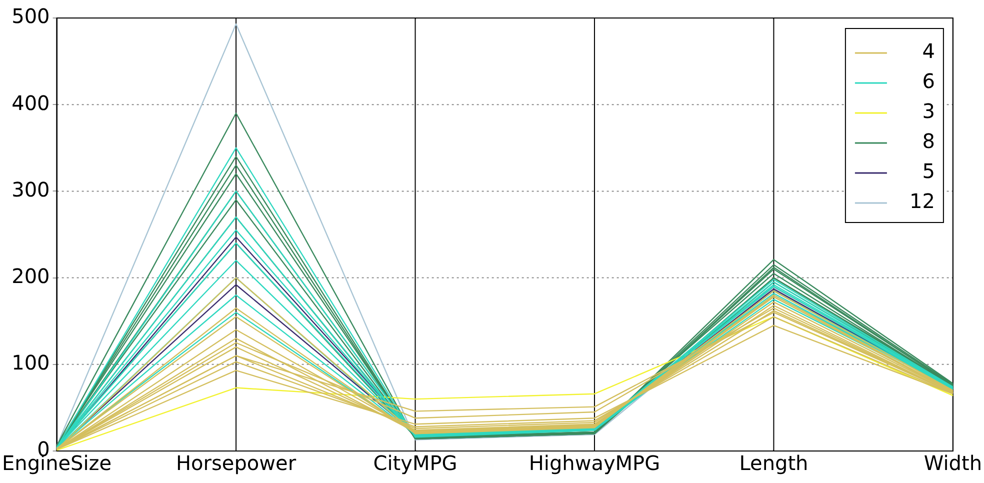  What do you see at coordinates (31, 16) in the screenshot?
I see `y-tick-label: 500` at bounding box center [31, 16].